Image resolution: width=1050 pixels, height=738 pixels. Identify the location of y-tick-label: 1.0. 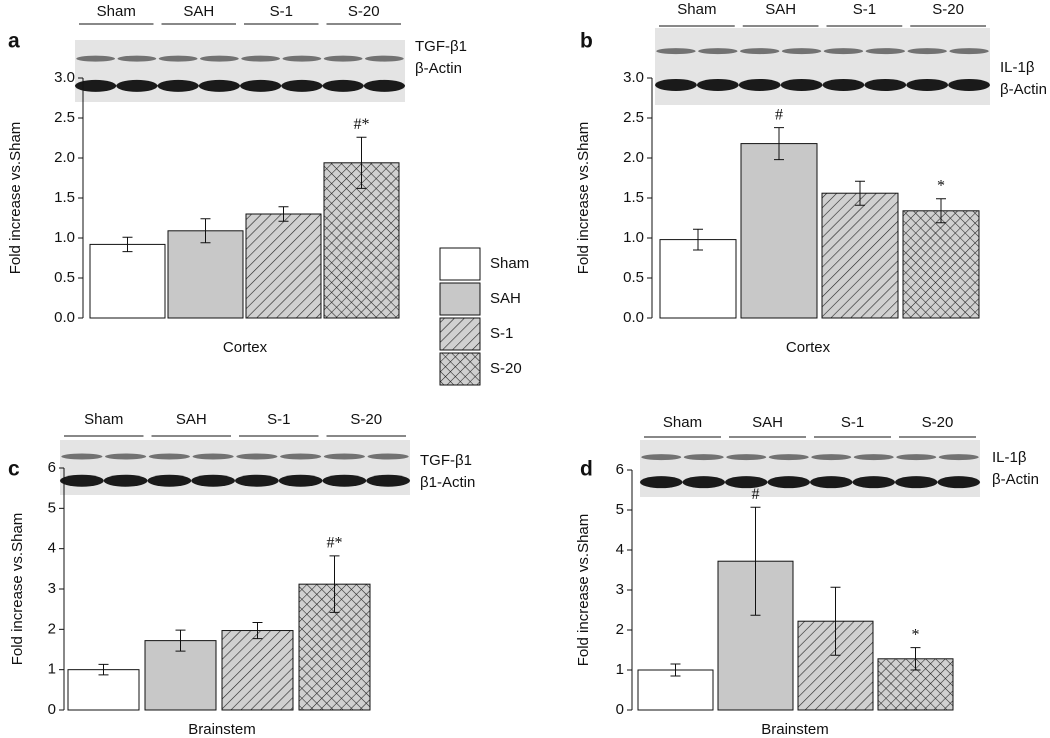
(633, 237).